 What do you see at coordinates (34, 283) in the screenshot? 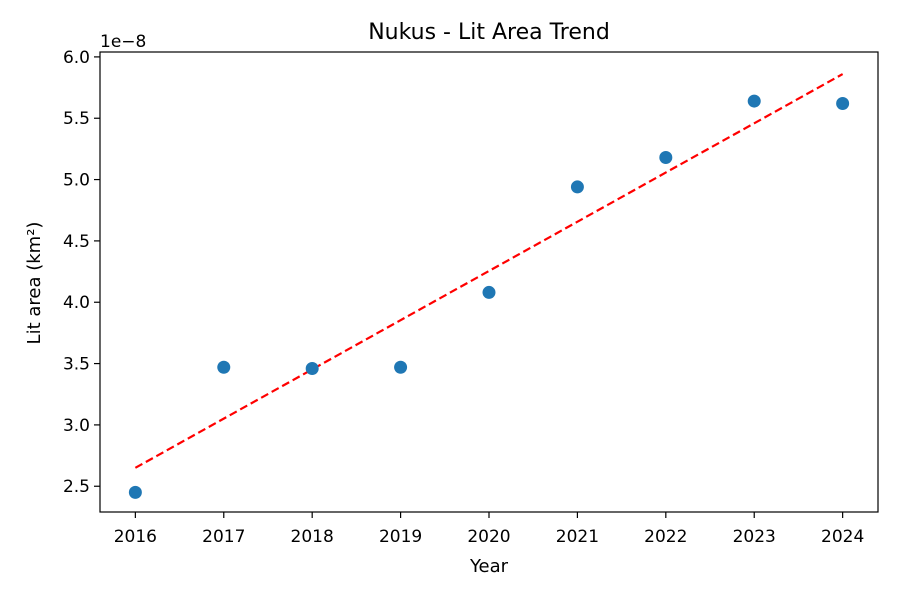
I see `y-axis-label: Lit area (km²)` at bounding box center [34, 283].